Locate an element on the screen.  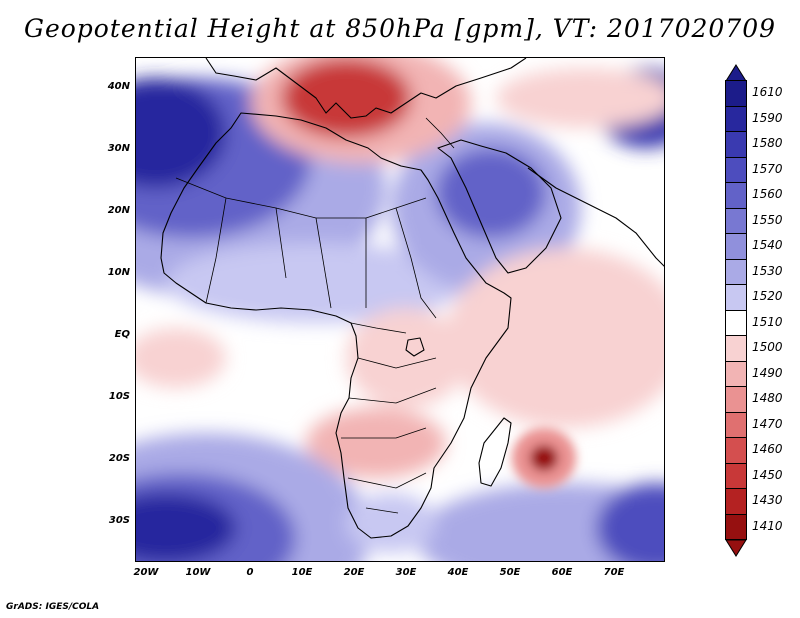
field-low-mascarene-core is located at coordinates (544, 458).